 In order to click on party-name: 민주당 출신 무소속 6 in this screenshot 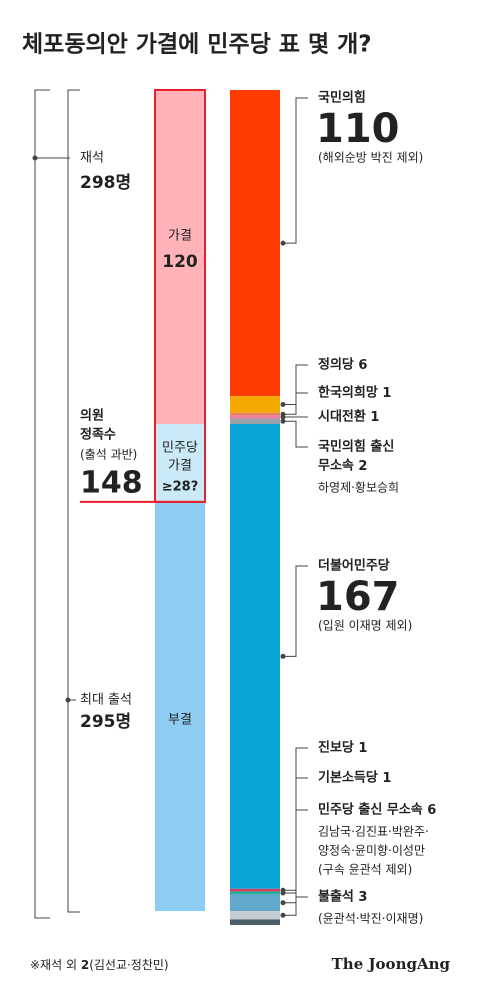, I will do `click(377, 810)`.